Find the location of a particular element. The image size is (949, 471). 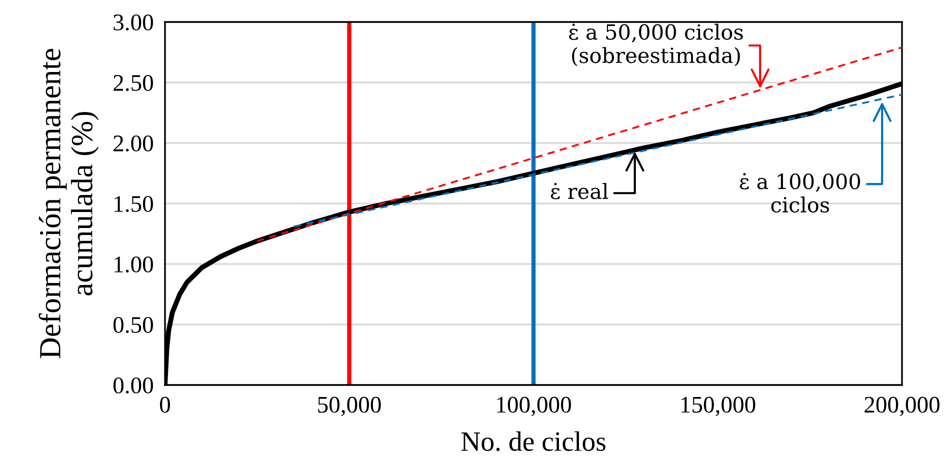

y-tick-label: 2.50 is located at coordinates (133, 83).